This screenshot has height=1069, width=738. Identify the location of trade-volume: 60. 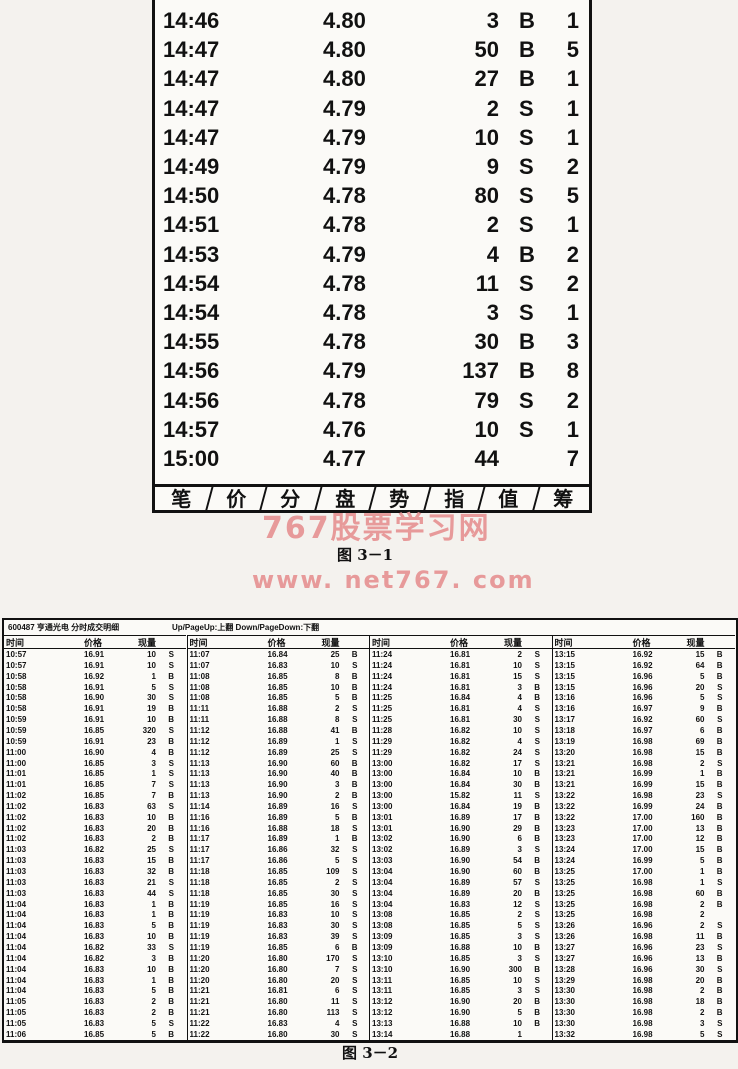
(517, 871).